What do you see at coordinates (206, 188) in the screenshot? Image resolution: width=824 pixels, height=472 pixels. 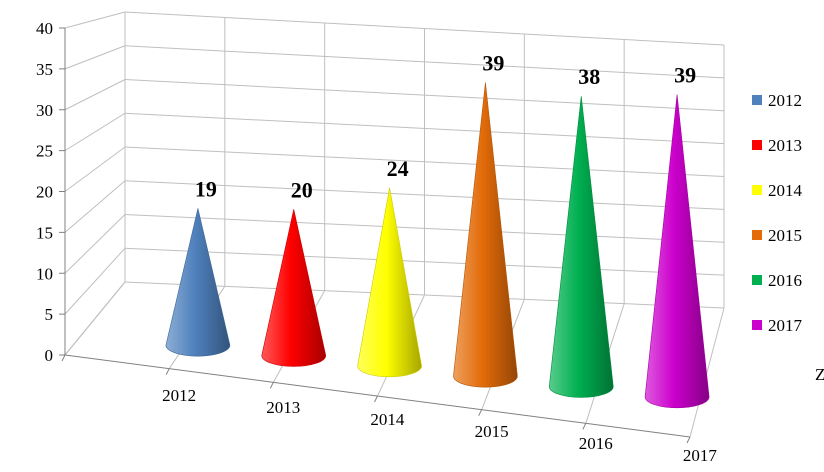 I see `data-label-2012: 19` at bounding box center [206, 188].